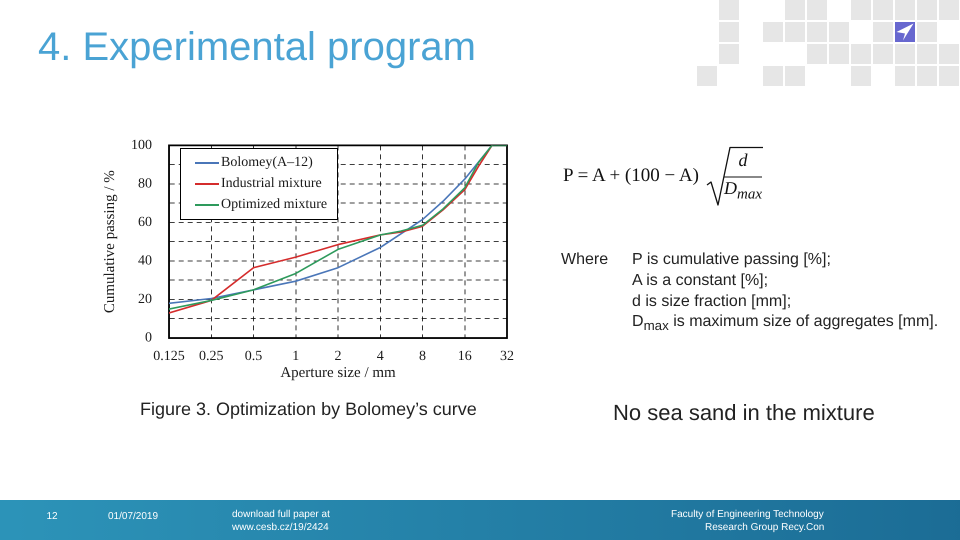 This screenshot has height=540, width=960. Describe the element at coordinates (584, 259) in the screenshot. I see `text: Where` at that location.